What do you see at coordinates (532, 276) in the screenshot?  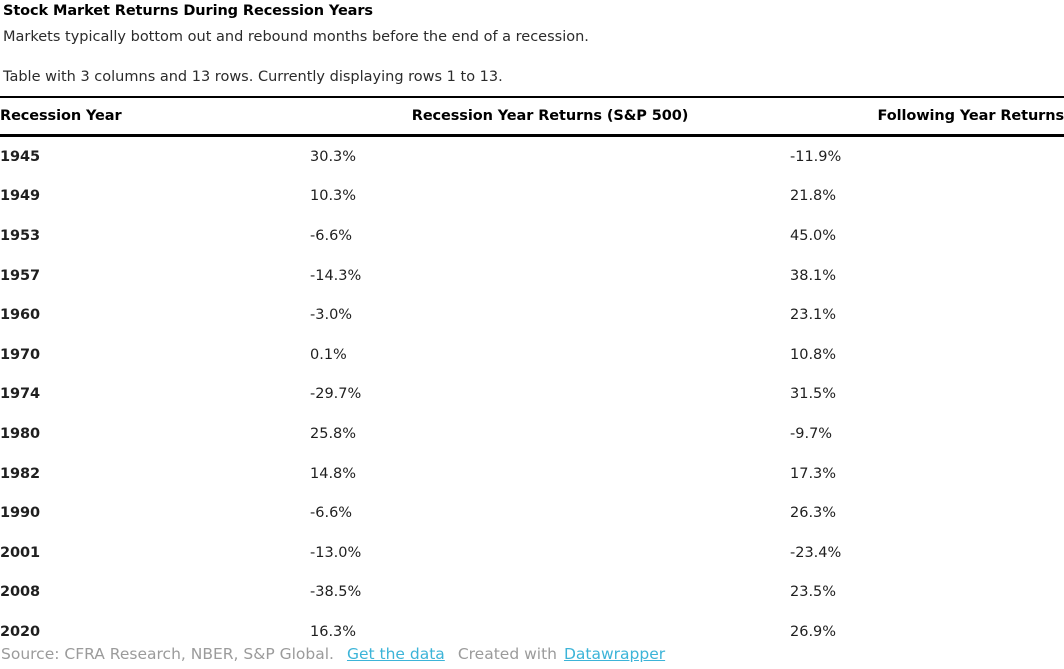 I see `table-row: 1957 -14.3% 38.1%` at bounding box center [532, 276].